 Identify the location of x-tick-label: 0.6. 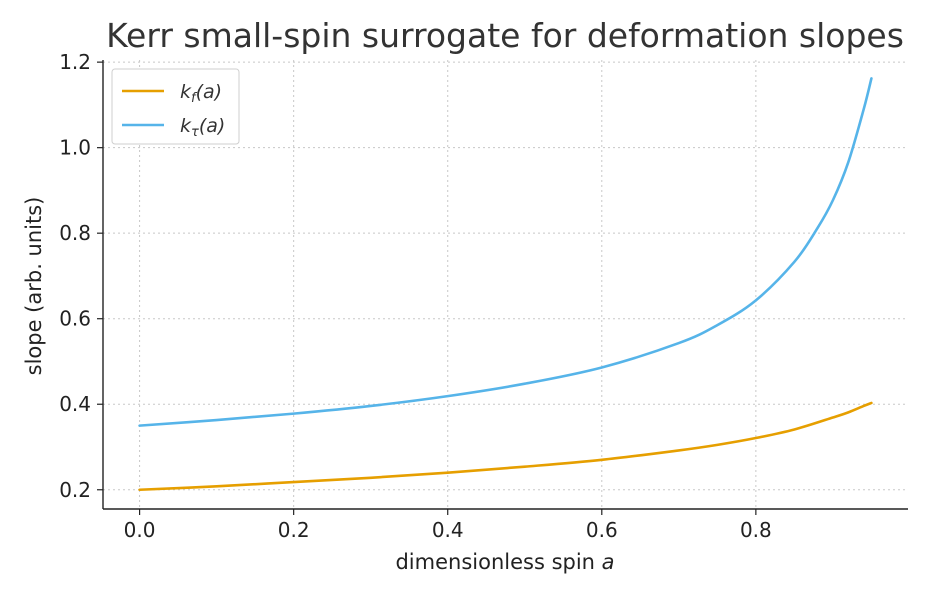
(602, 530).